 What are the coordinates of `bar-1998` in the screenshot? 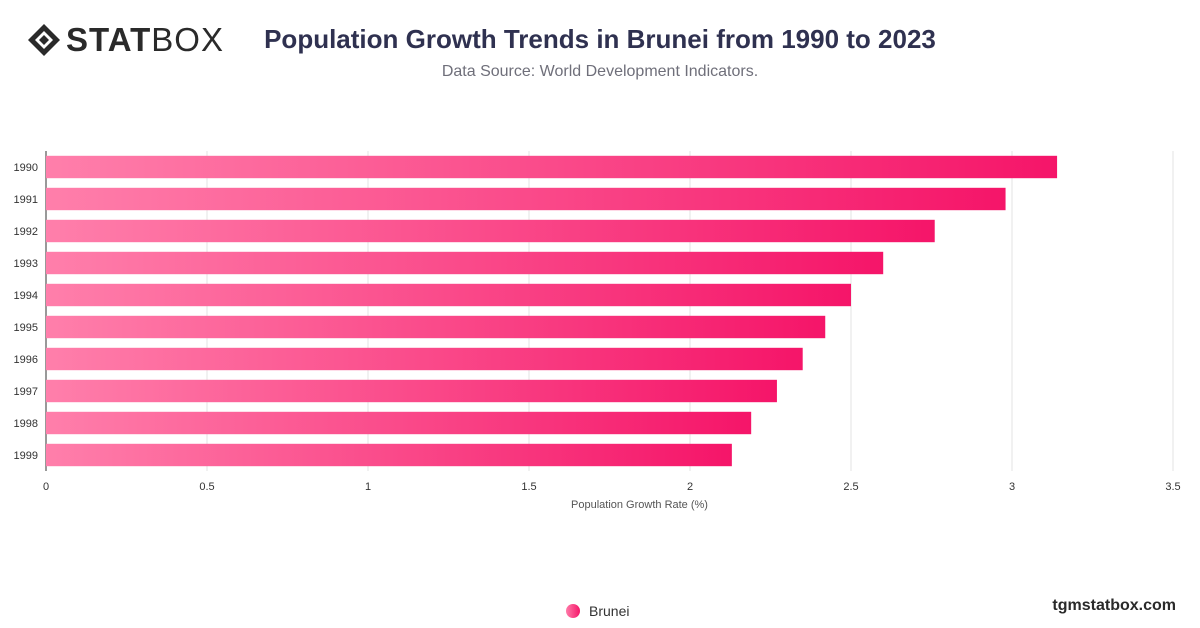 It's located at (399, 423).